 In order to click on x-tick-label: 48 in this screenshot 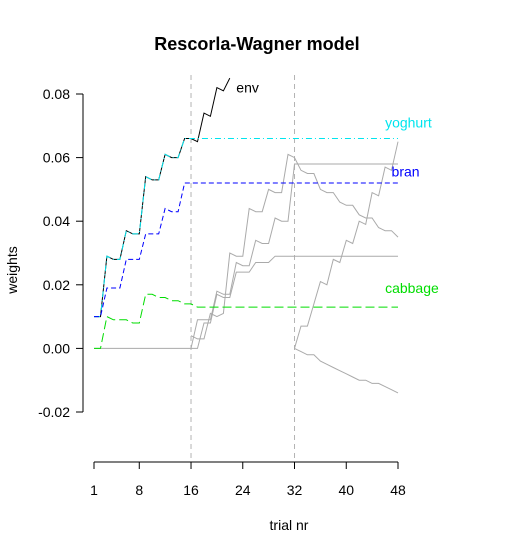, I will do `click(398, 490)`.